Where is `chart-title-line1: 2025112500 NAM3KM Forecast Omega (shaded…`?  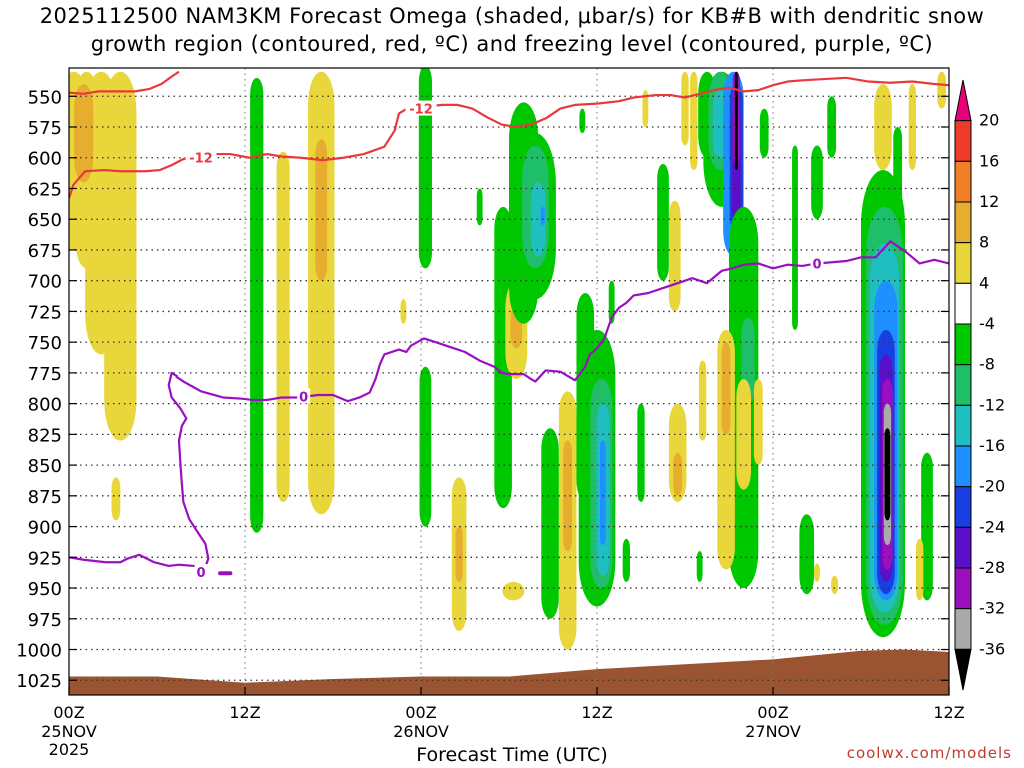
chart-title-line1: 2025112500 NAM3KM Forecast Omega (shaded… is located at coordinates (512, 16).